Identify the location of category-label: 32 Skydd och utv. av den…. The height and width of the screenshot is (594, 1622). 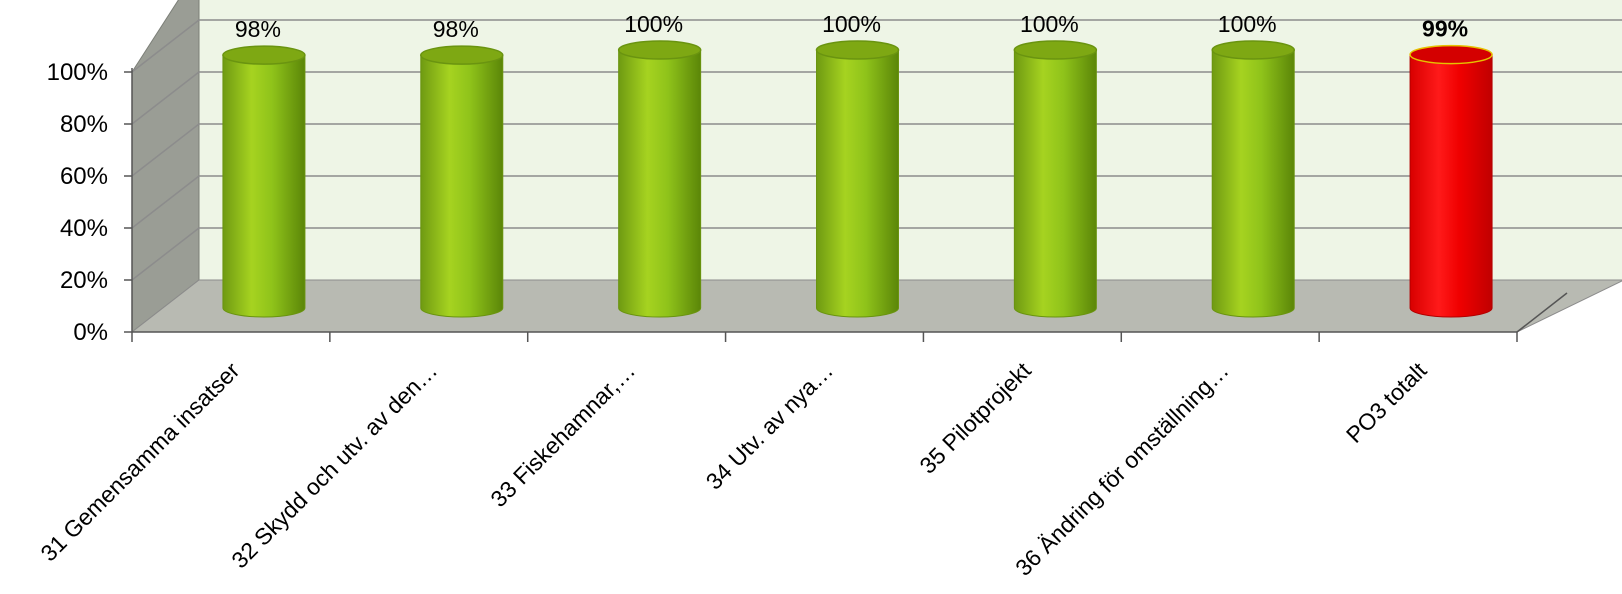
(334, 465).